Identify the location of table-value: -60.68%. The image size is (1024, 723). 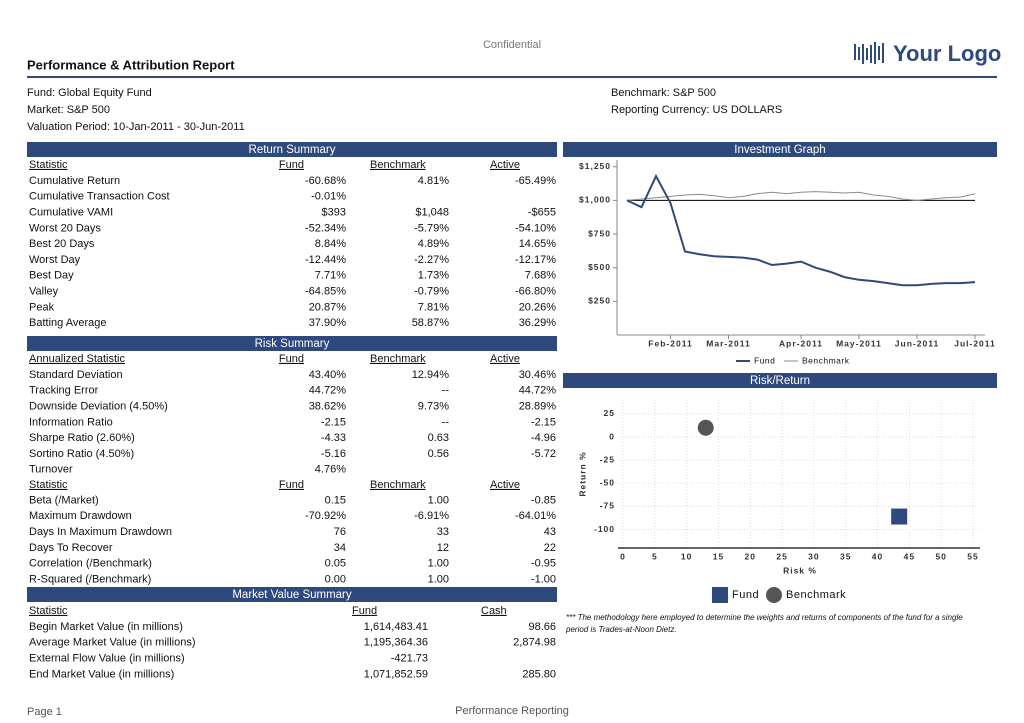
(325, 181).